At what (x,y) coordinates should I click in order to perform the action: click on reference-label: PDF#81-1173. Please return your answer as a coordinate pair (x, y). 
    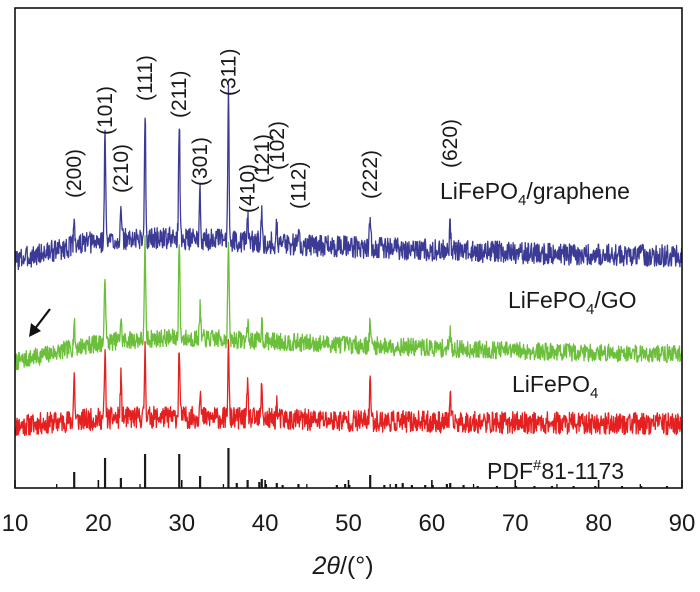
    Looking at the image, I should click on (555, 470).